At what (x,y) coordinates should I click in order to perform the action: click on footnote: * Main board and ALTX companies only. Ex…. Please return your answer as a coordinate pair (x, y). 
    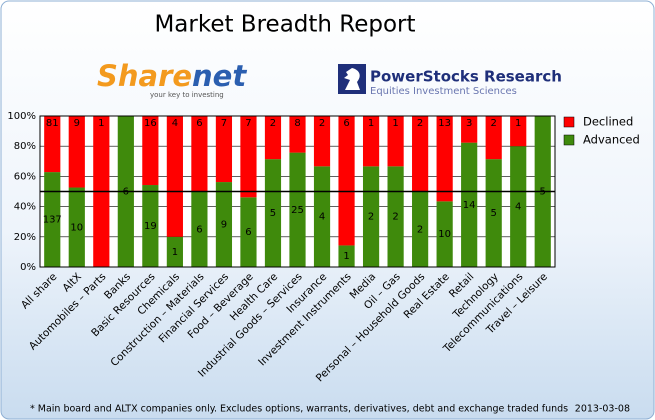
    Looking at the image, I should click on (299, 409).